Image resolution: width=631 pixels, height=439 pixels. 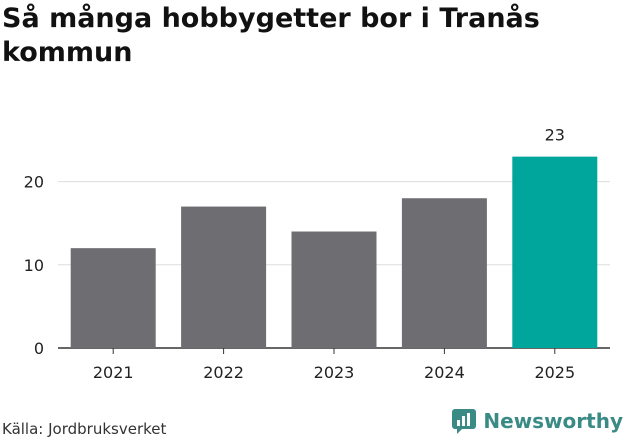 What do you see at coordinates (34, 265) in the screenshot?
I see `y-tick-label: 10` at bounding box center [34, 265].